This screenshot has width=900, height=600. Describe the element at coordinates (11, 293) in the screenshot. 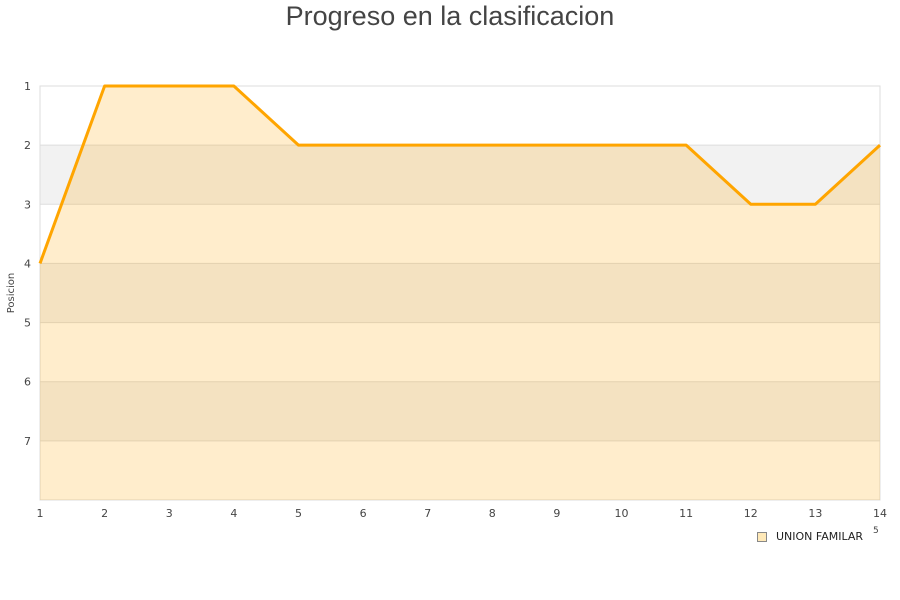

I see `y-axis-label: Posicion` at that location.